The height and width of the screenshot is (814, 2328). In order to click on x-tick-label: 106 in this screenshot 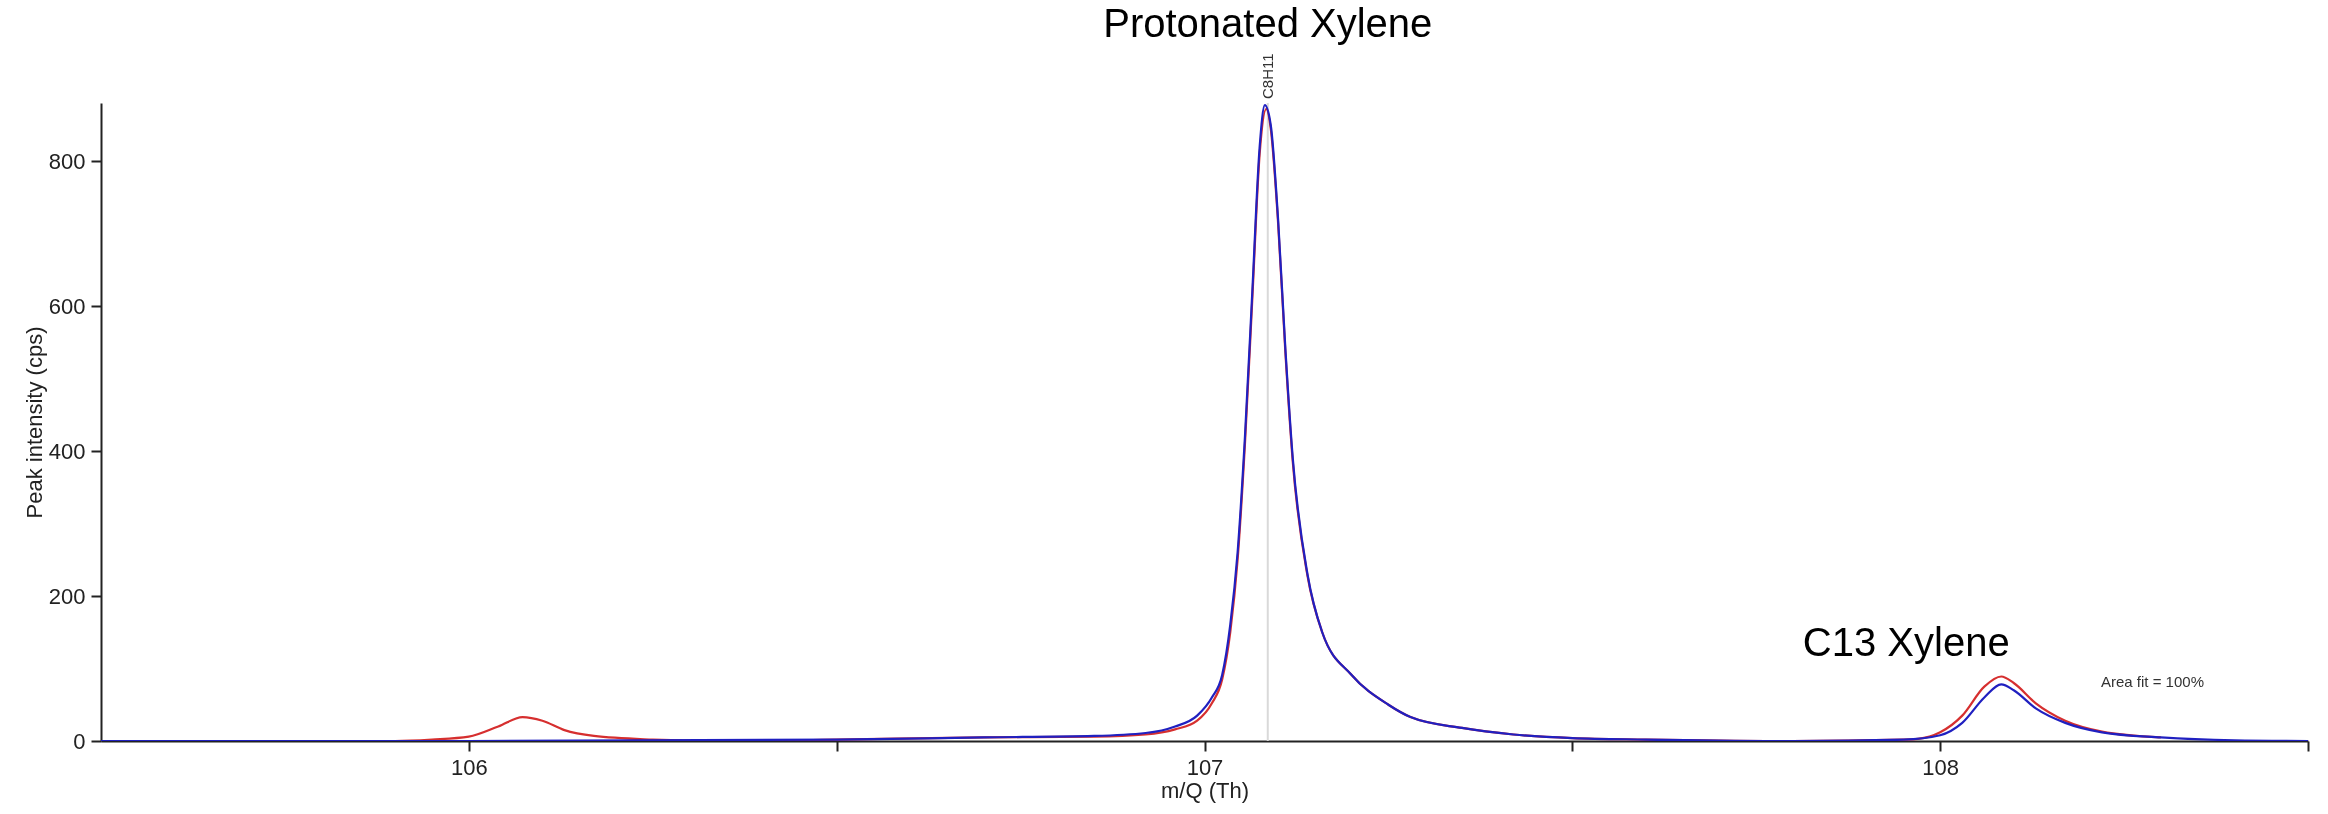, I will do `click(469, 767)`.